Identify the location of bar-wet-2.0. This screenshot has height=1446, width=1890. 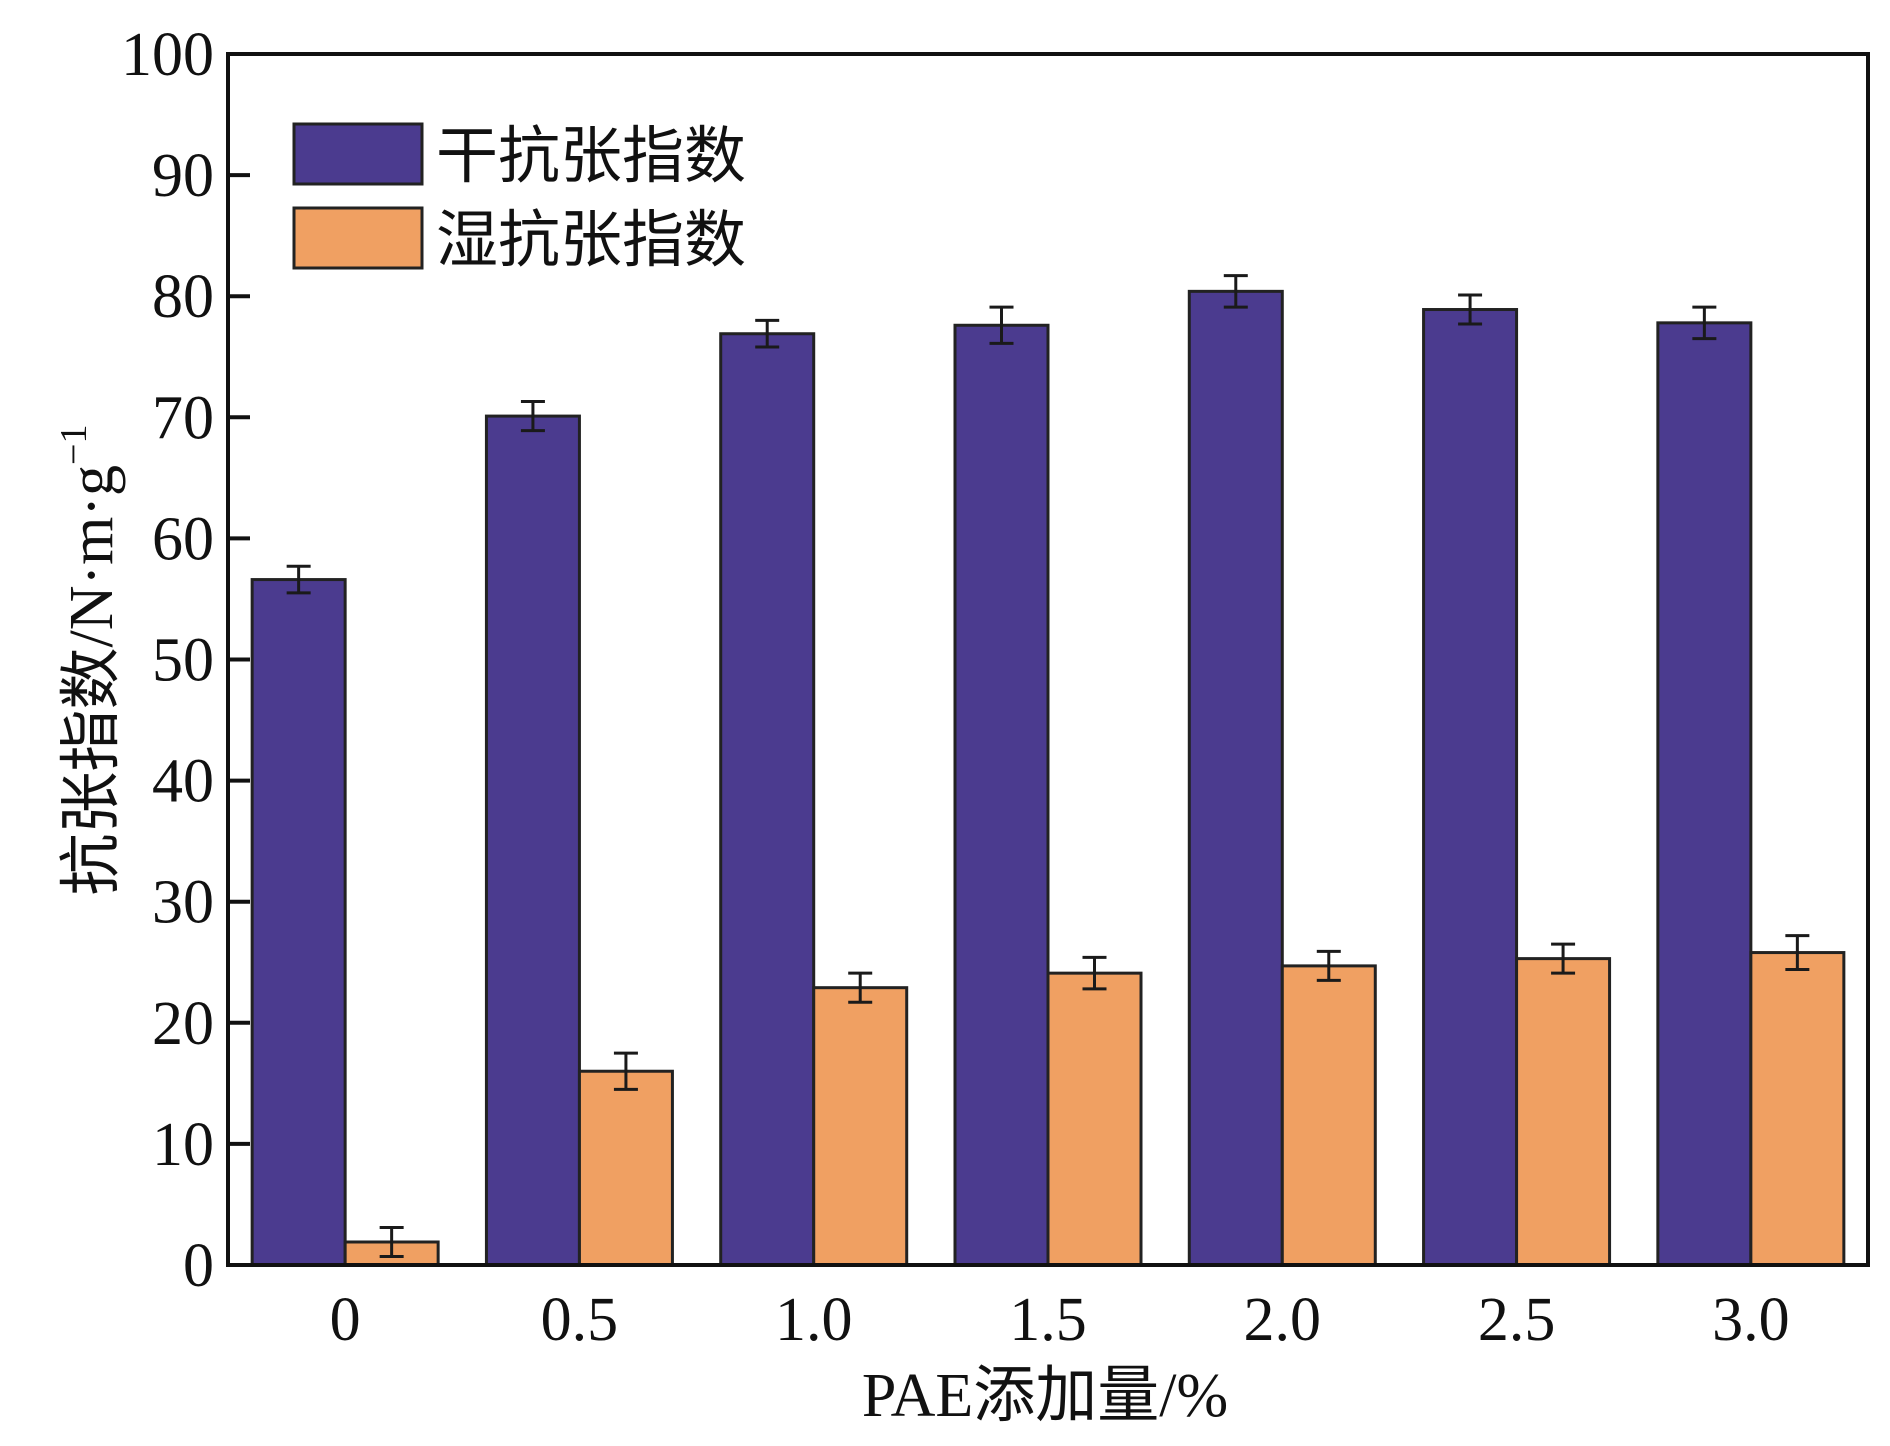
(1328, 1115).